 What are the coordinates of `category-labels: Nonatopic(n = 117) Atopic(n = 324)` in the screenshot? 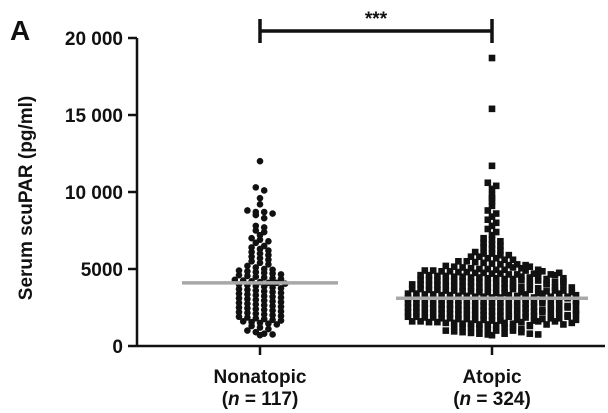 It's located at (372, 388).